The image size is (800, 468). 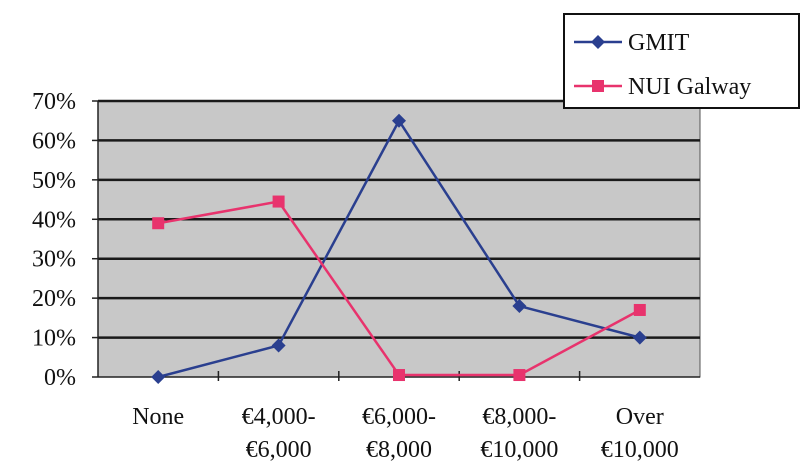 What do you see at coordinates (54, 260) in the screenshot?
I see `y-tick-label: 30%` at bounding box center [54, 260].